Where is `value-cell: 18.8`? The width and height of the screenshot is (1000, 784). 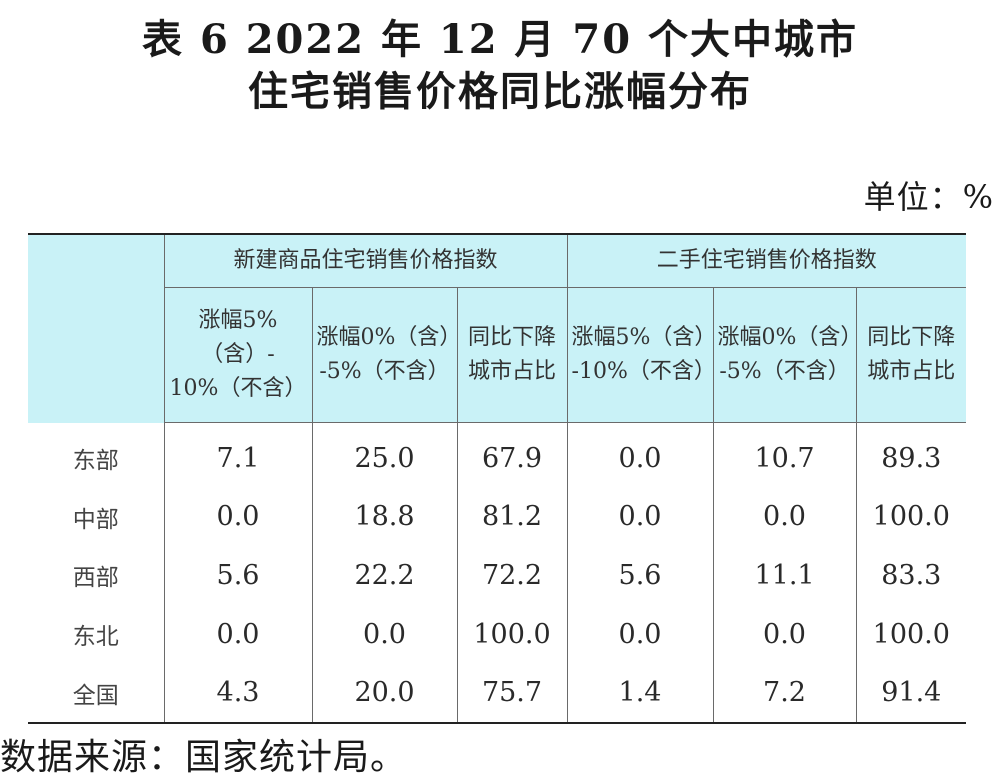
value-cell: 18.8 is located at coordinates (384, 517).